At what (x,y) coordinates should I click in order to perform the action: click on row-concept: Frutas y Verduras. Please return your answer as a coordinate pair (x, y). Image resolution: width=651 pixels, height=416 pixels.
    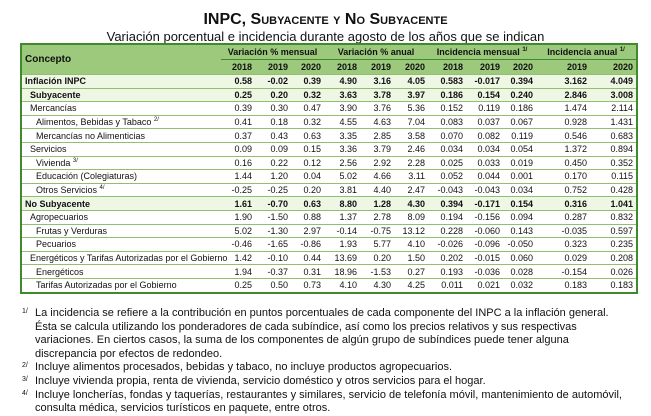
    Looking at the image, I should click on (121, 230).